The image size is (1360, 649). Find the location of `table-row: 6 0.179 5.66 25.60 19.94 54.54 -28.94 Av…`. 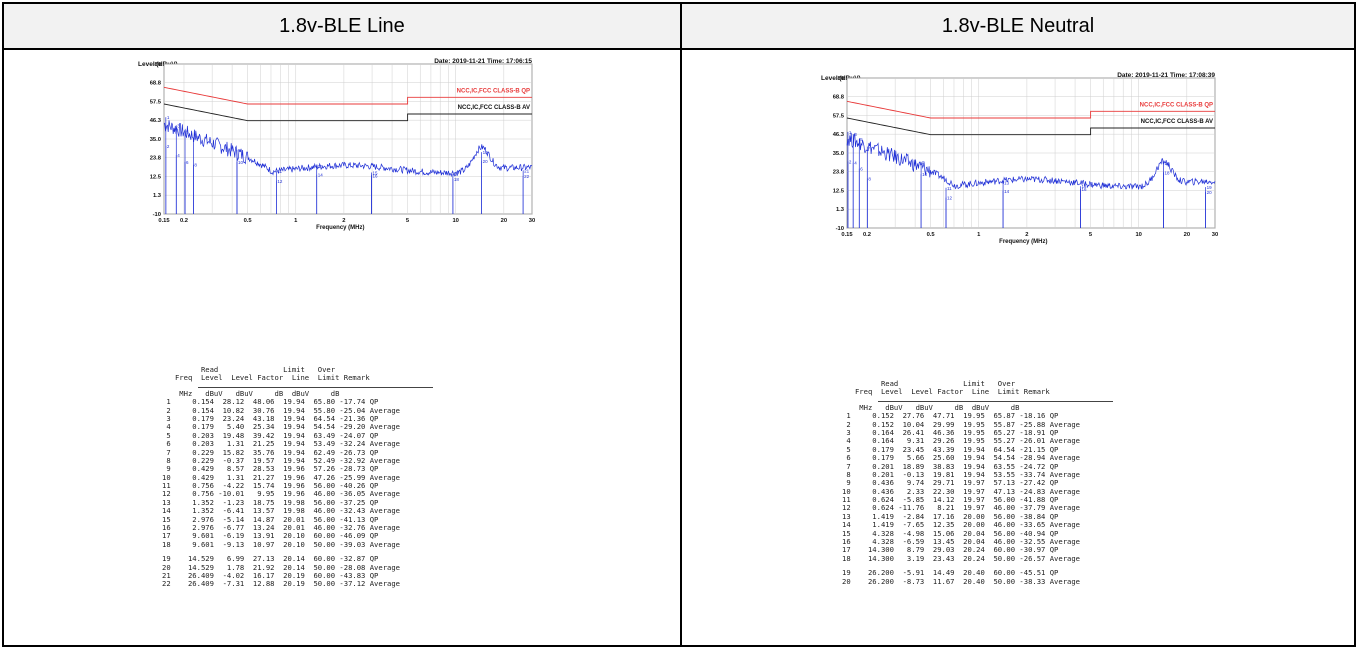

table-row: 6 0.179 5.66 25.60 19.94 54.54 -28.94 Av… is located at coordinates (961, 458).